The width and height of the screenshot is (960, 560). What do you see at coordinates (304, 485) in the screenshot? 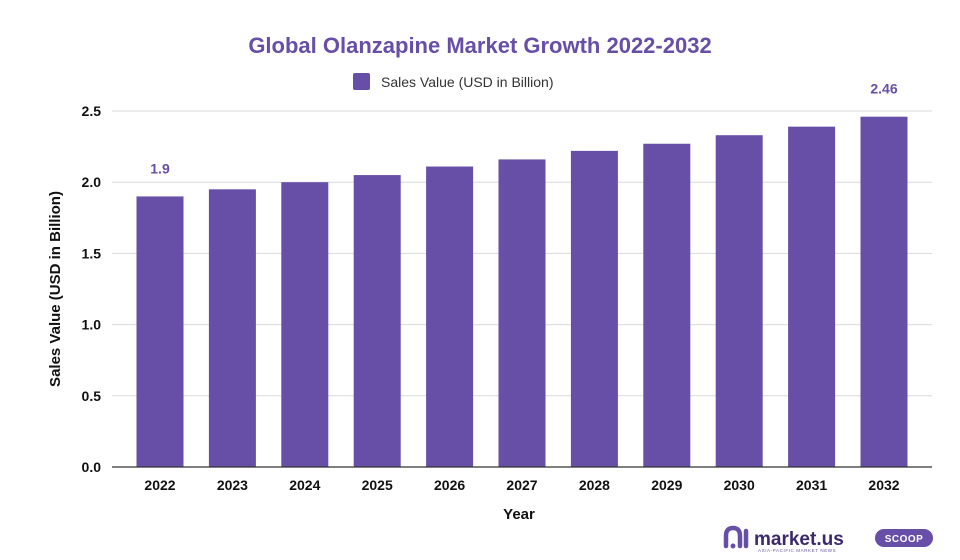
I see `x-tick-label: 2024` at bounding box center [304, 485].